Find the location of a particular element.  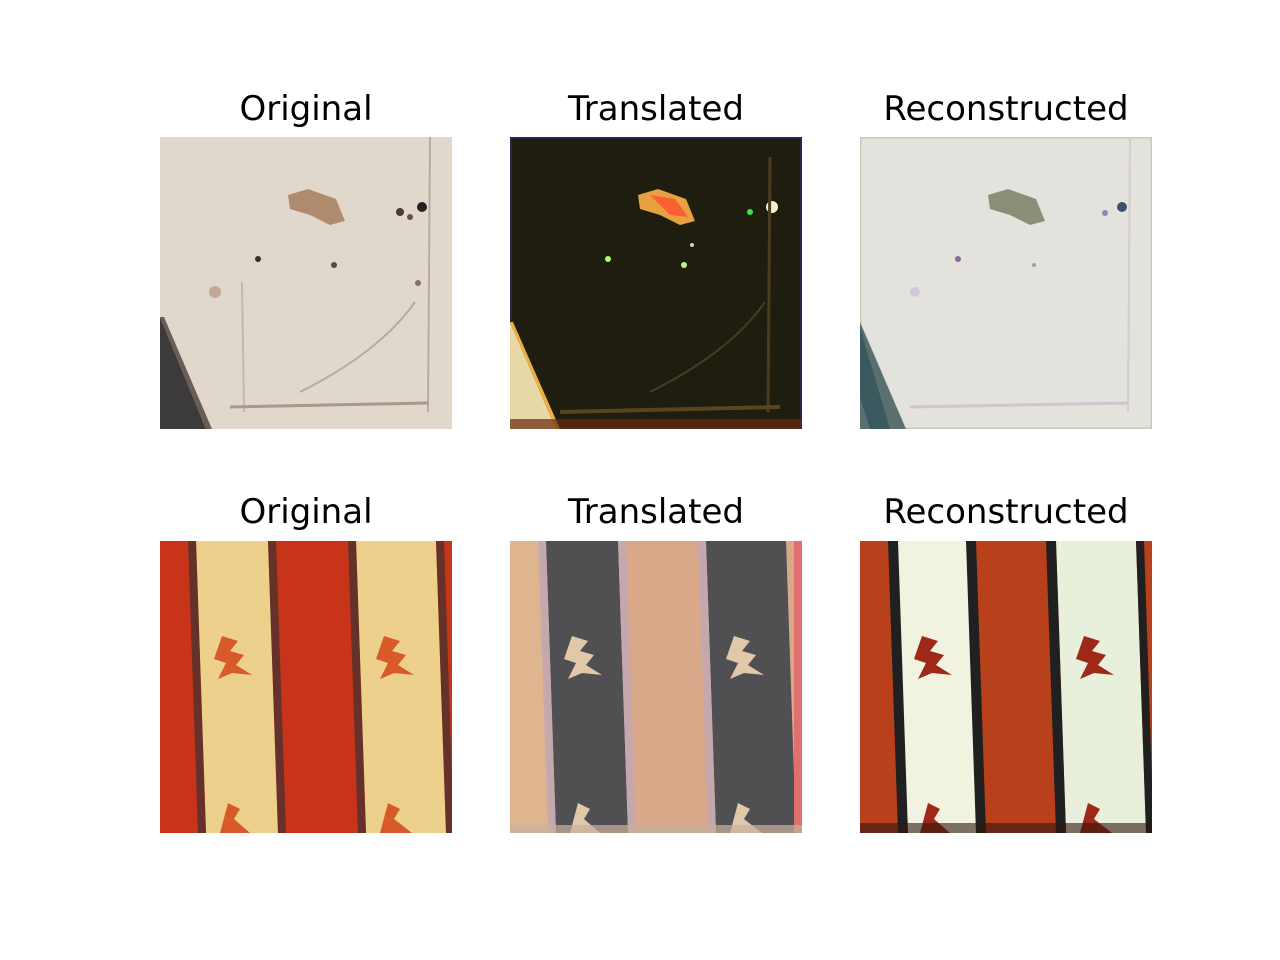

panel-title-r1-original: Original is located at coordinates (306, 109).